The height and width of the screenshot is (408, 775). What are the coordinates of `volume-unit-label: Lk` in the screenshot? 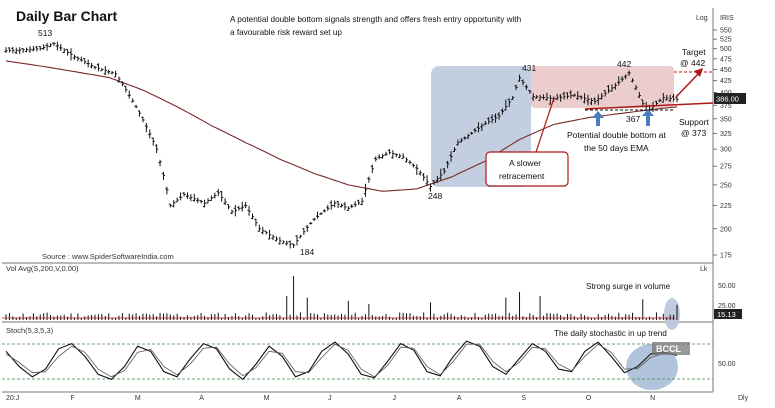 It's located at (704, 269).